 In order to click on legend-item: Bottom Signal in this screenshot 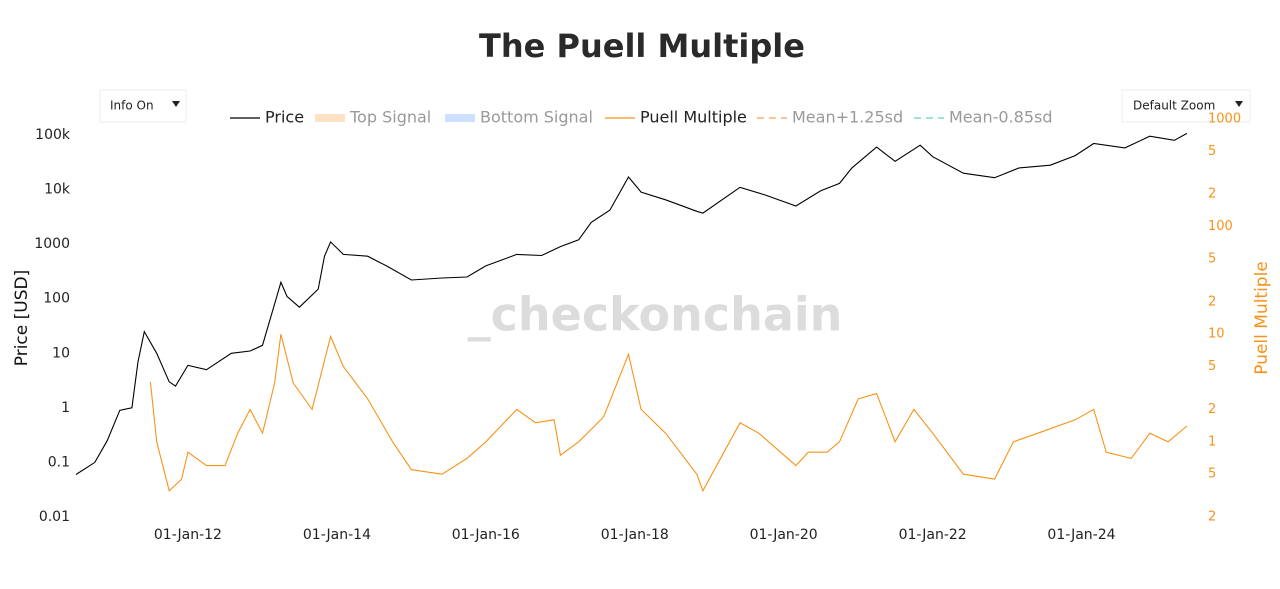, I will do `click(519, 117)`.